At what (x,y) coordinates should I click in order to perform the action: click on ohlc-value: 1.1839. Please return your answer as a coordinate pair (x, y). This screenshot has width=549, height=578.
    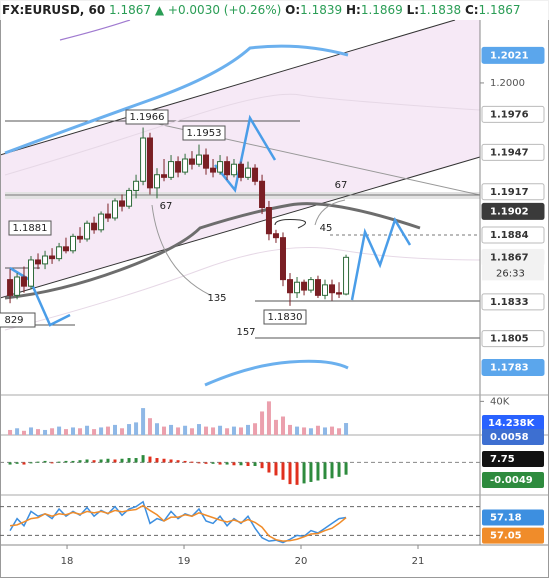
    Looking at the image, I should click on (321, 10).